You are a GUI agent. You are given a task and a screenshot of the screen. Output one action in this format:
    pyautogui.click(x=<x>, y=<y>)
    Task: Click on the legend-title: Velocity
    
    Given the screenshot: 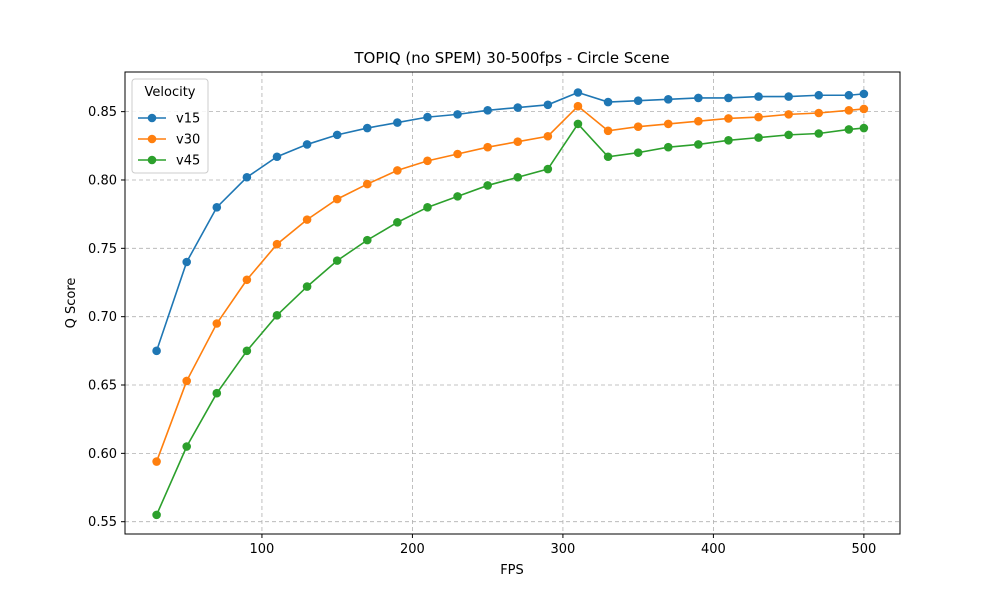 What is the action you would take?
    pyautogui.click(x=170, y=92)
    